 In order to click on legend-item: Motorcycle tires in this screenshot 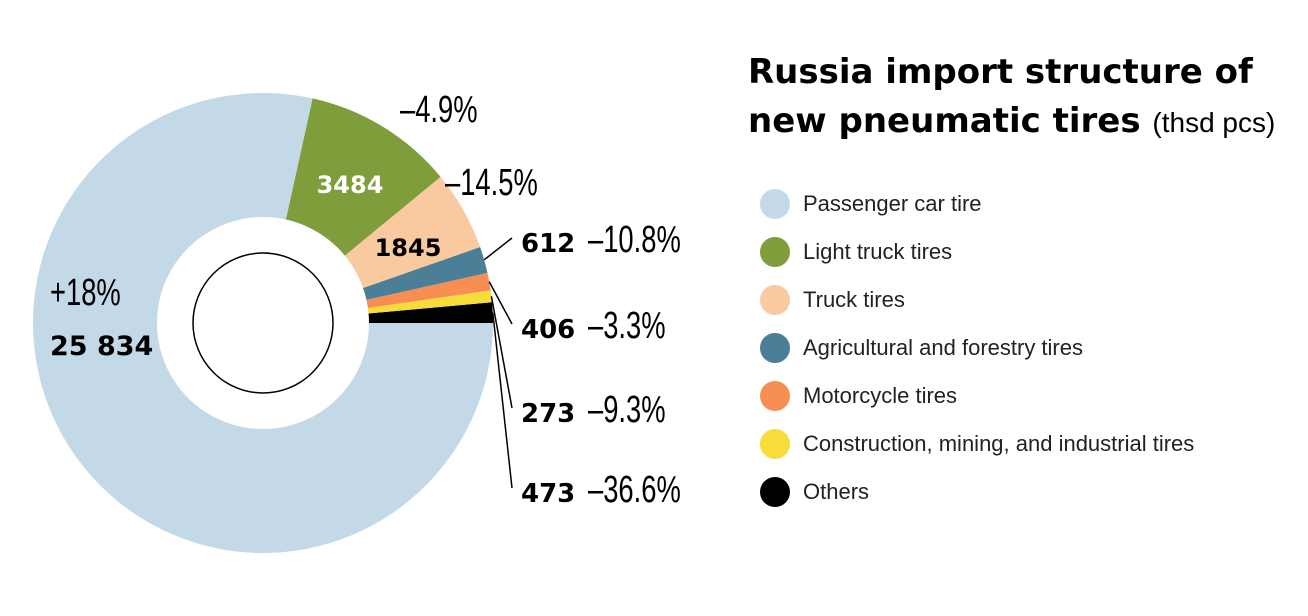, I will do `click(977, 396)`.